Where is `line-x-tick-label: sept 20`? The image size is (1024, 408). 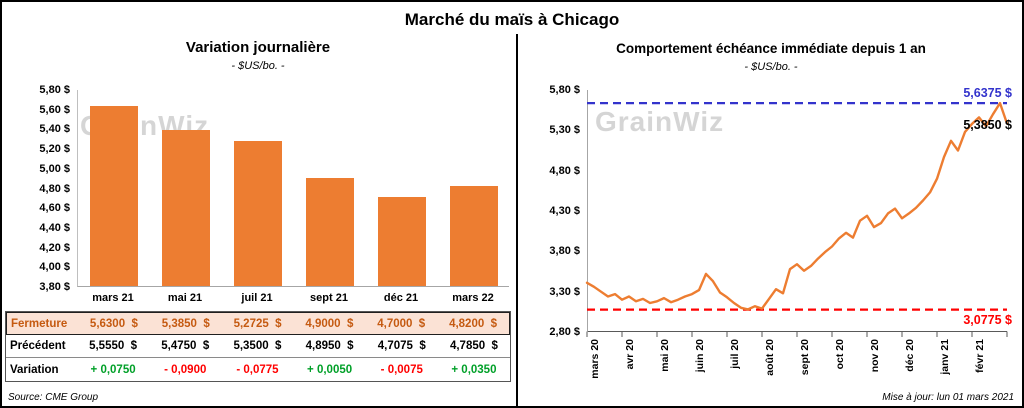 line-x-tick-label: sept 20 is located at coordinates (805, 357).